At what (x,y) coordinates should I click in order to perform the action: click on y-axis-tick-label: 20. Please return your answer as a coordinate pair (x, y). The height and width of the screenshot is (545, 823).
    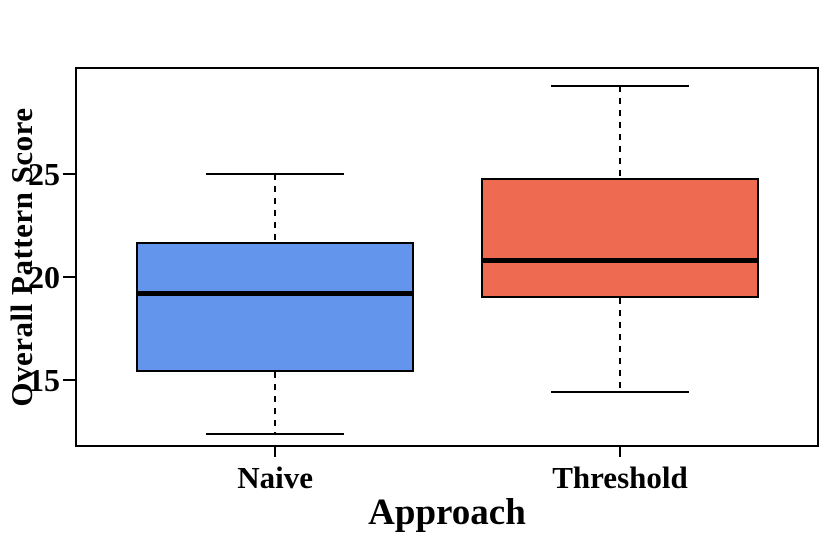
    Looking at the image, I should click on (44, 277).